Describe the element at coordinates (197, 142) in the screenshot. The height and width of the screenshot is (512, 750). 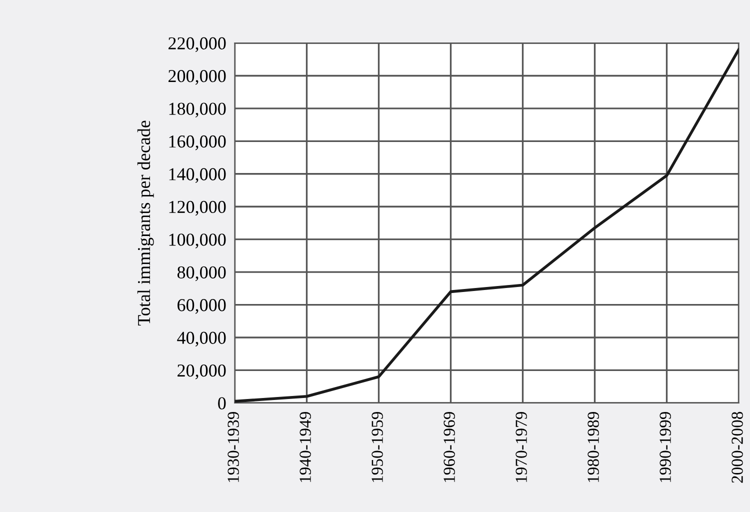
I see `y-tick-label: 160,000` at that location.